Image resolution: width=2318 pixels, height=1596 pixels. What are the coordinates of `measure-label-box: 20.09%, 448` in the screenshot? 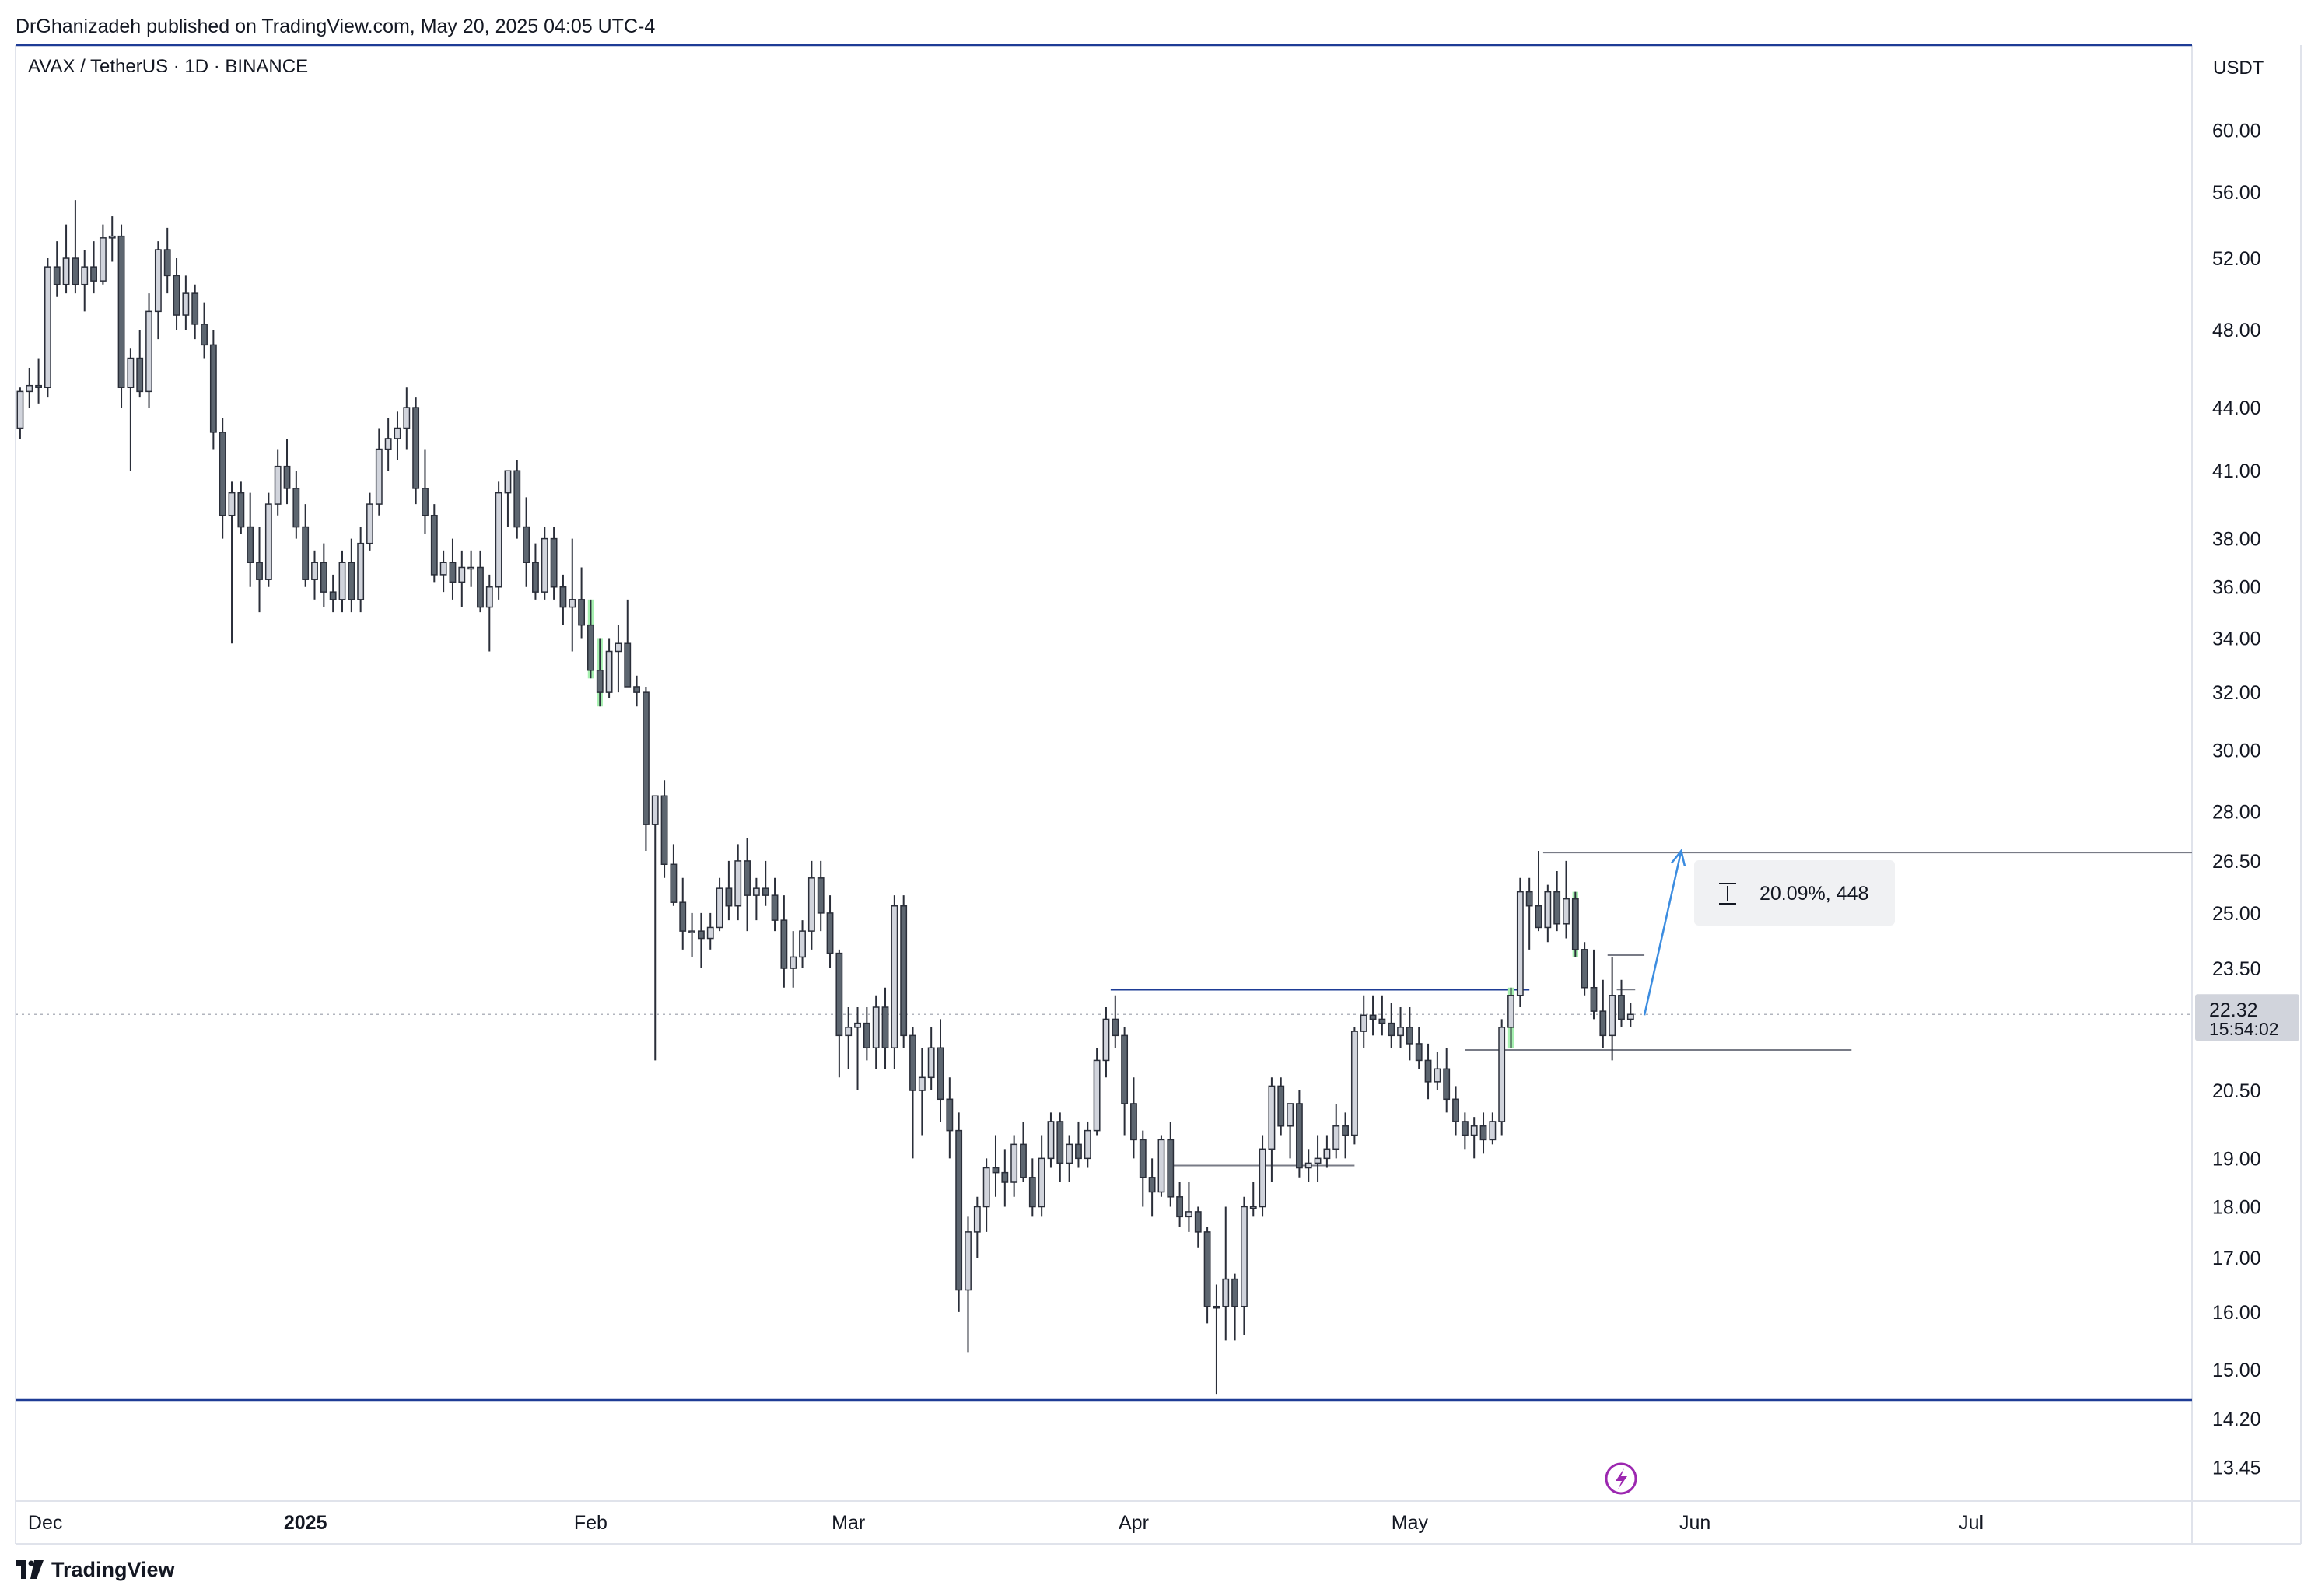 It's located at (1795, 893).